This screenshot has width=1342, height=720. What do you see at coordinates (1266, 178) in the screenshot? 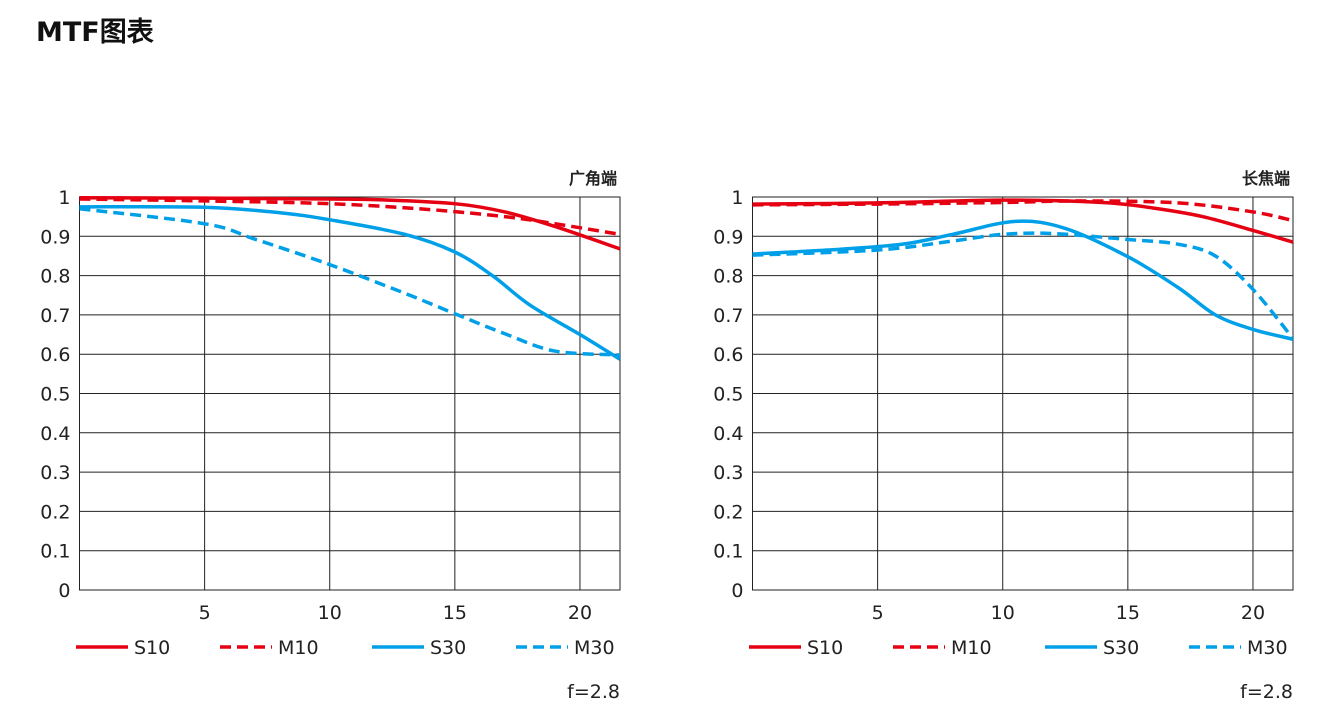
I see `chart-subtitle: 长焦端` at bounding box center [1266, 178].